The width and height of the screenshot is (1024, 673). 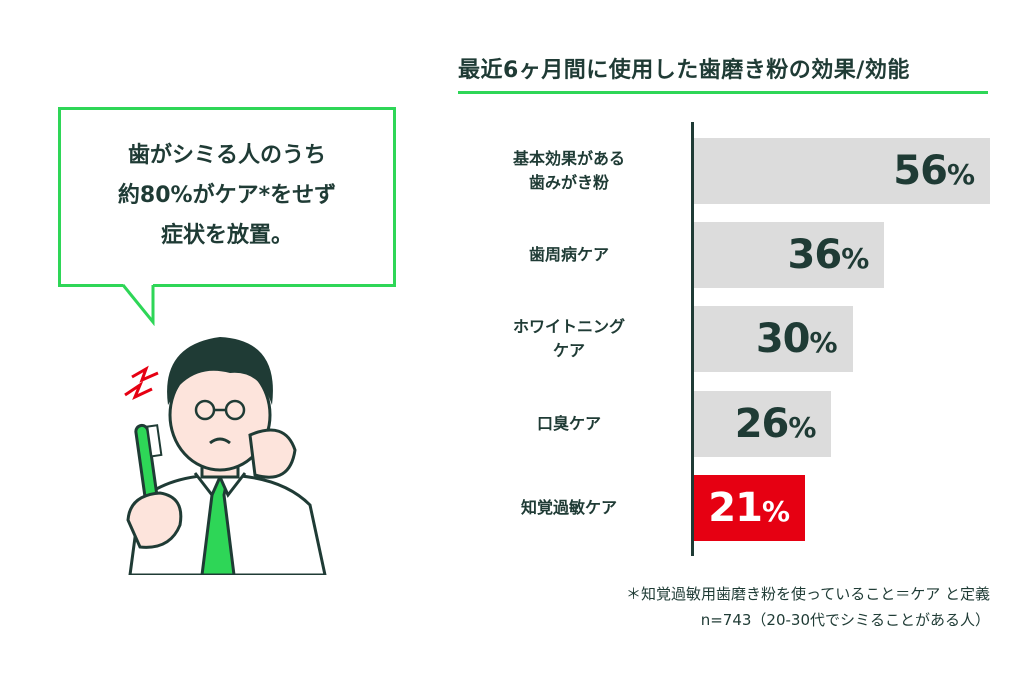 I want to click on speech-bubble: 歯がシミる人のうち 約80%がケア*をせず 症状を放置。, so click(x=227, y=197).